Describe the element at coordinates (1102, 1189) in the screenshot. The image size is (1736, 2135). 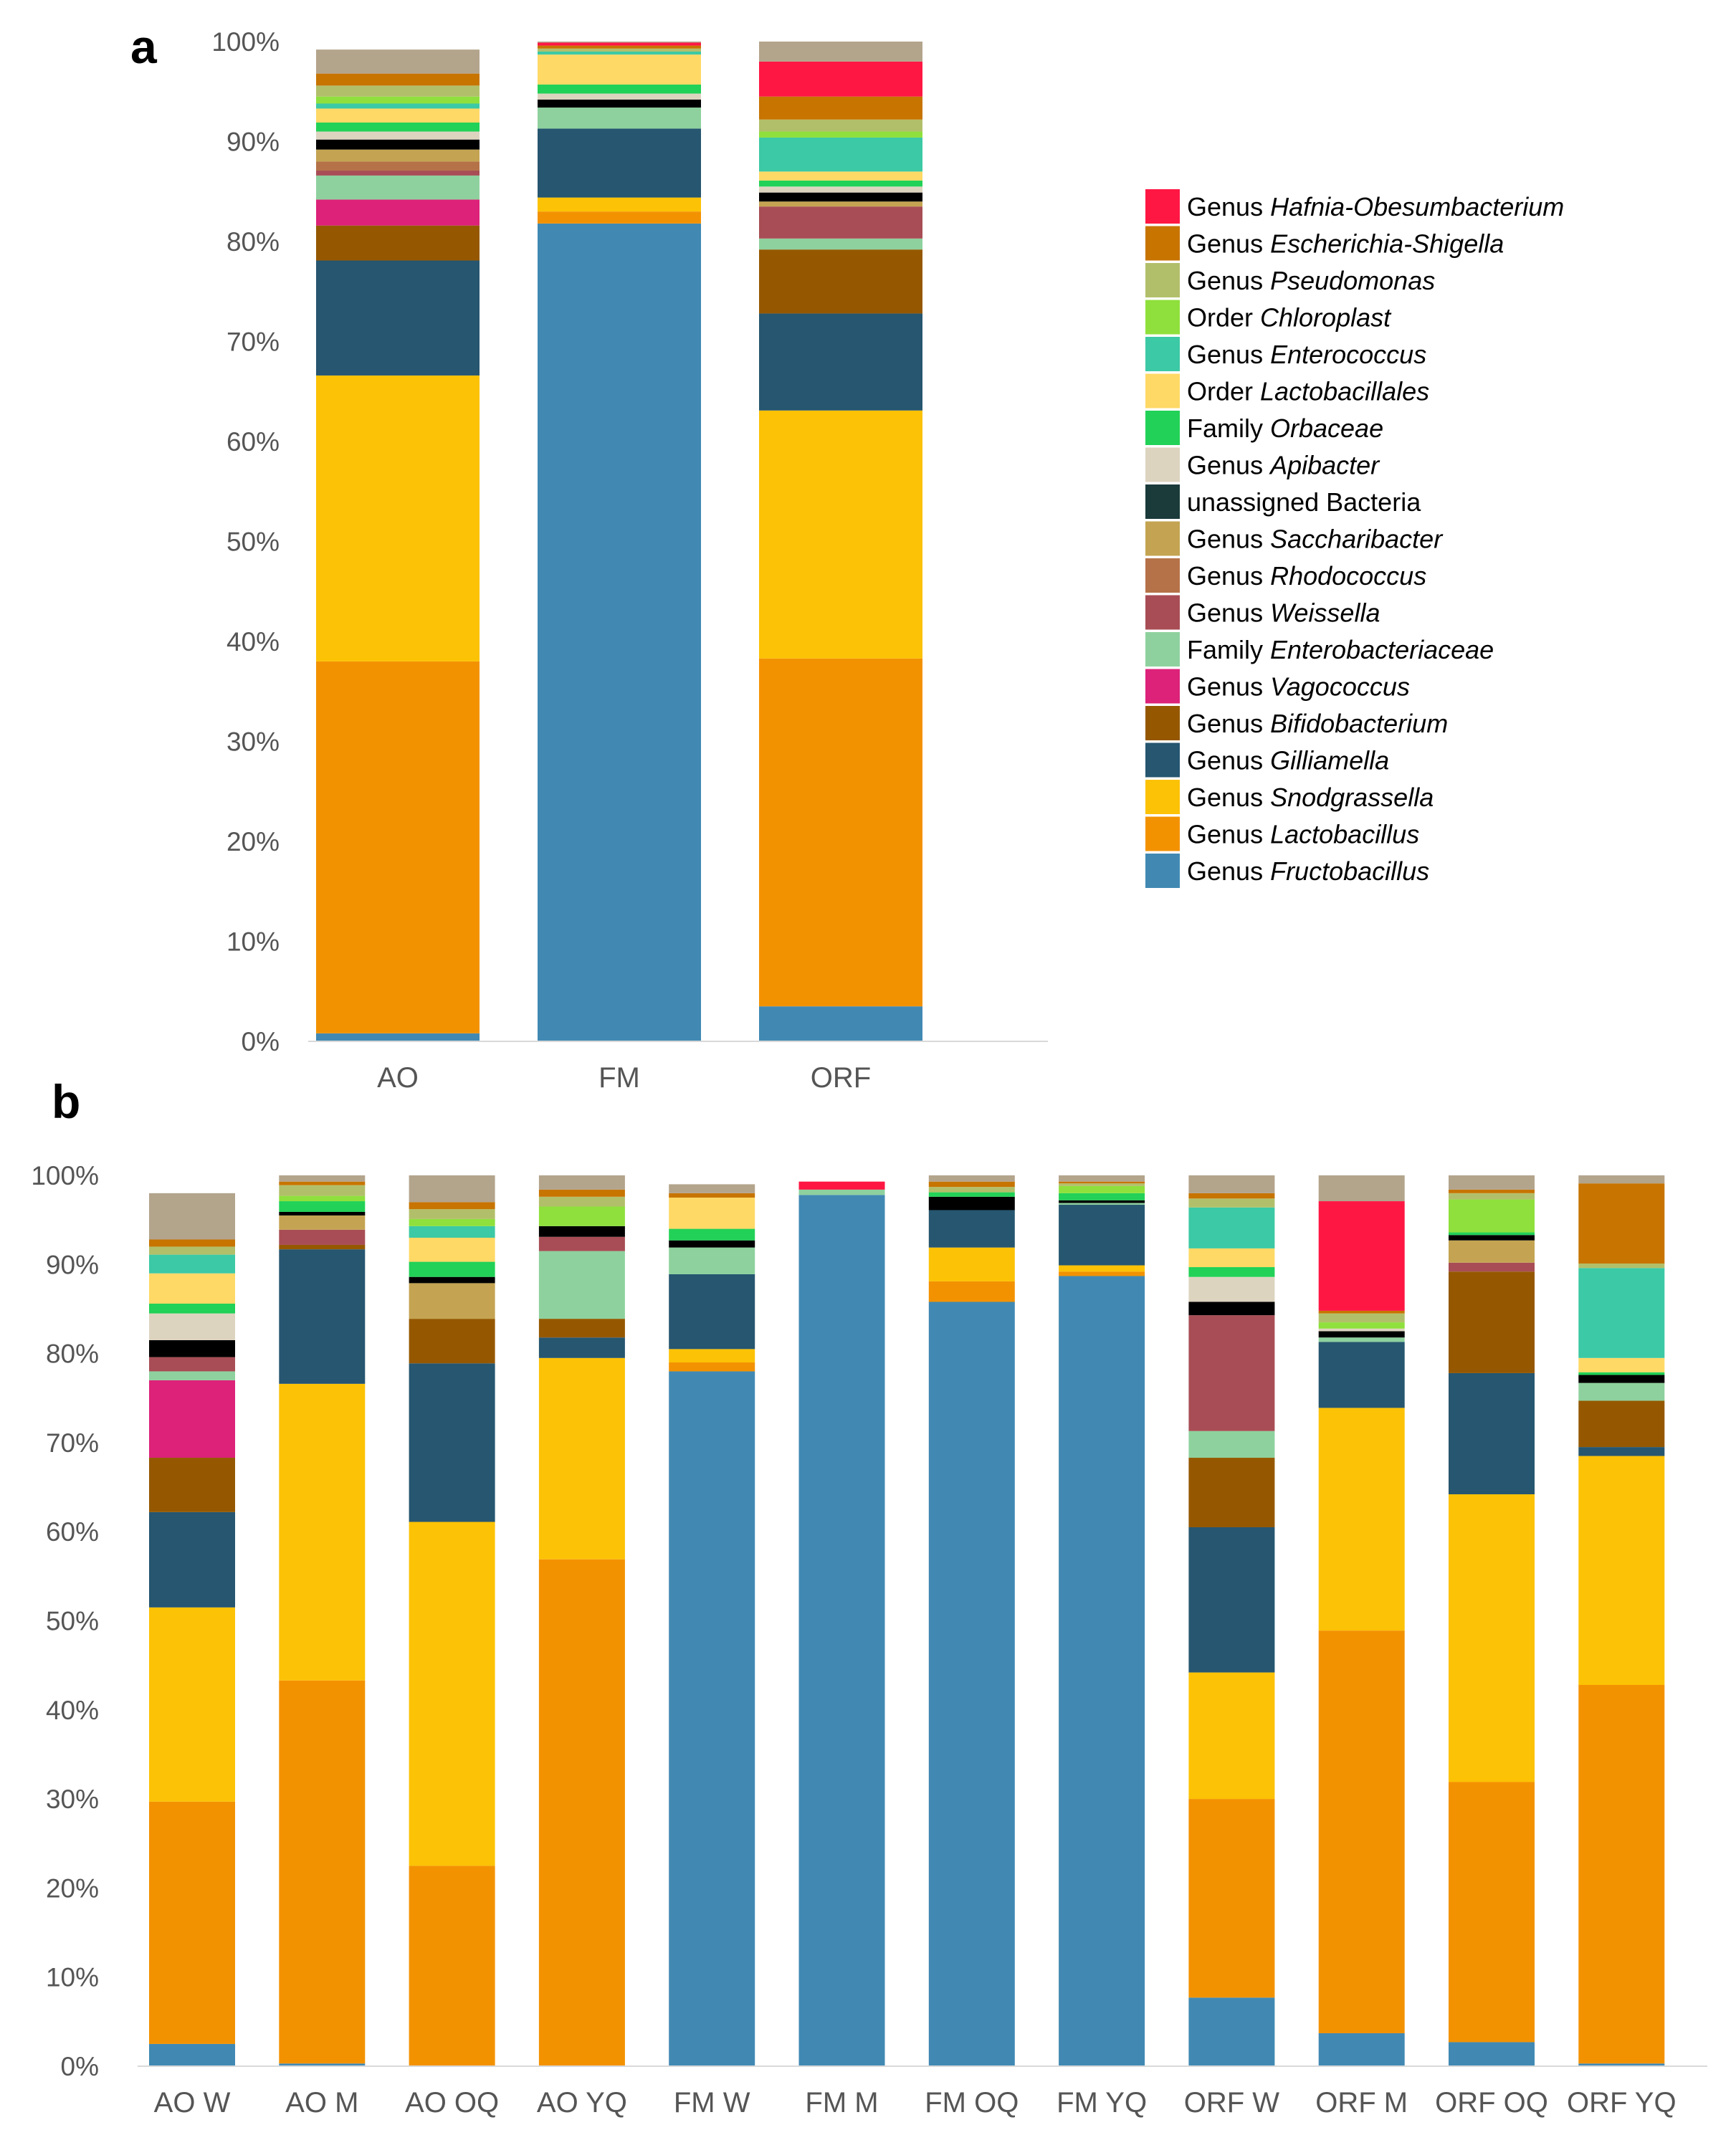
I see `segment-order-chloroplast` at that location.